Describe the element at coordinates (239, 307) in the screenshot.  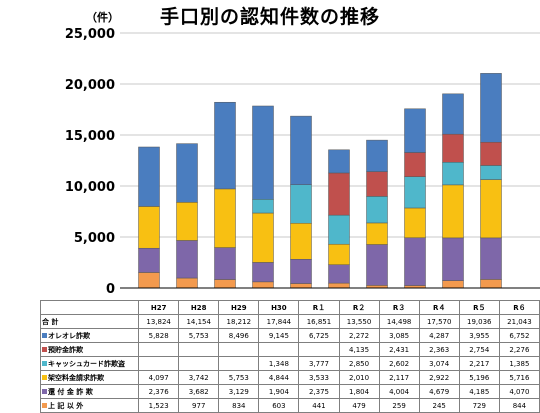
I see `x-category-label: H29` at that location.